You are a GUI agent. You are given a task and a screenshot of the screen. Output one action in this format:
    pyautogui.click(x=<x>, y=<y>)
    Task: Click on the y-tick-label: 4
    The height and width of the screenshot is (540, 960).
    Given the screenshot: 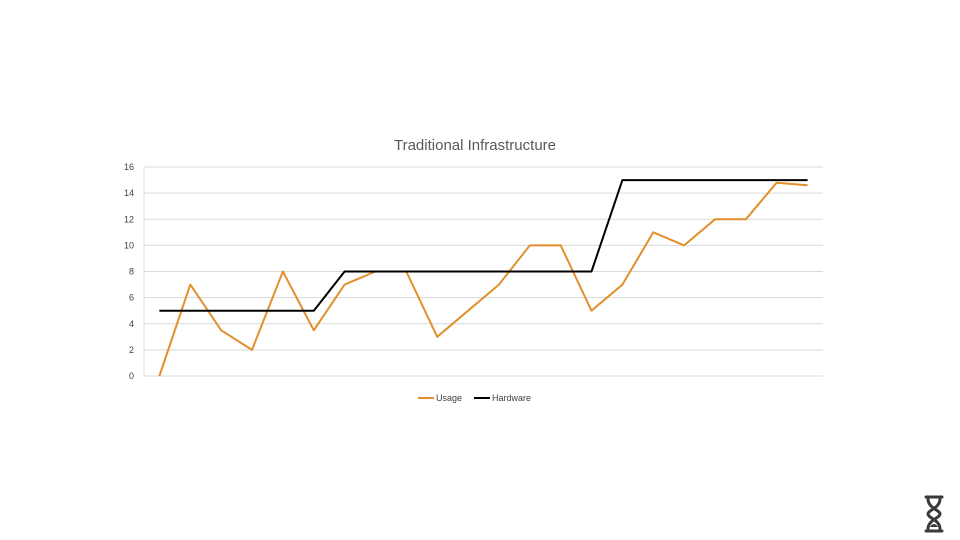 What is the action you would take?
    pyautogui.click(x=131, y=324)
    